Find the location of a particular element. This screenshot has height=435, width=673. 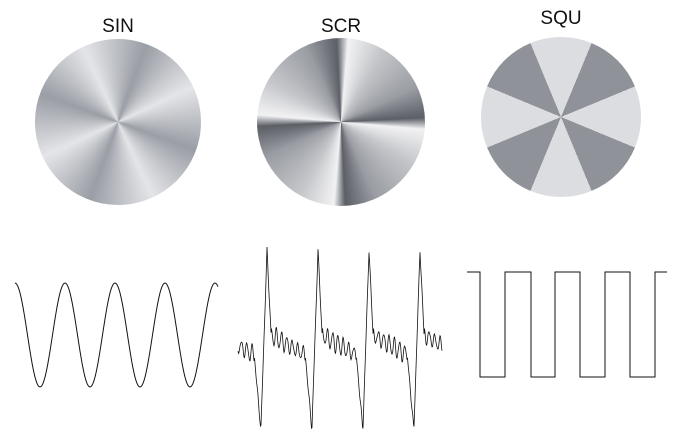

scr-label: SCR is located at coordinates (341, 26).